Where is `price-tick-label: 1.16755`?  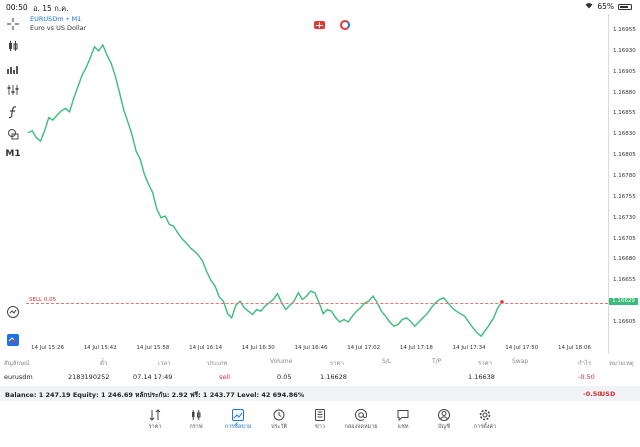 price-tick-label: 1.16755 is located at coordinates (624, 196).